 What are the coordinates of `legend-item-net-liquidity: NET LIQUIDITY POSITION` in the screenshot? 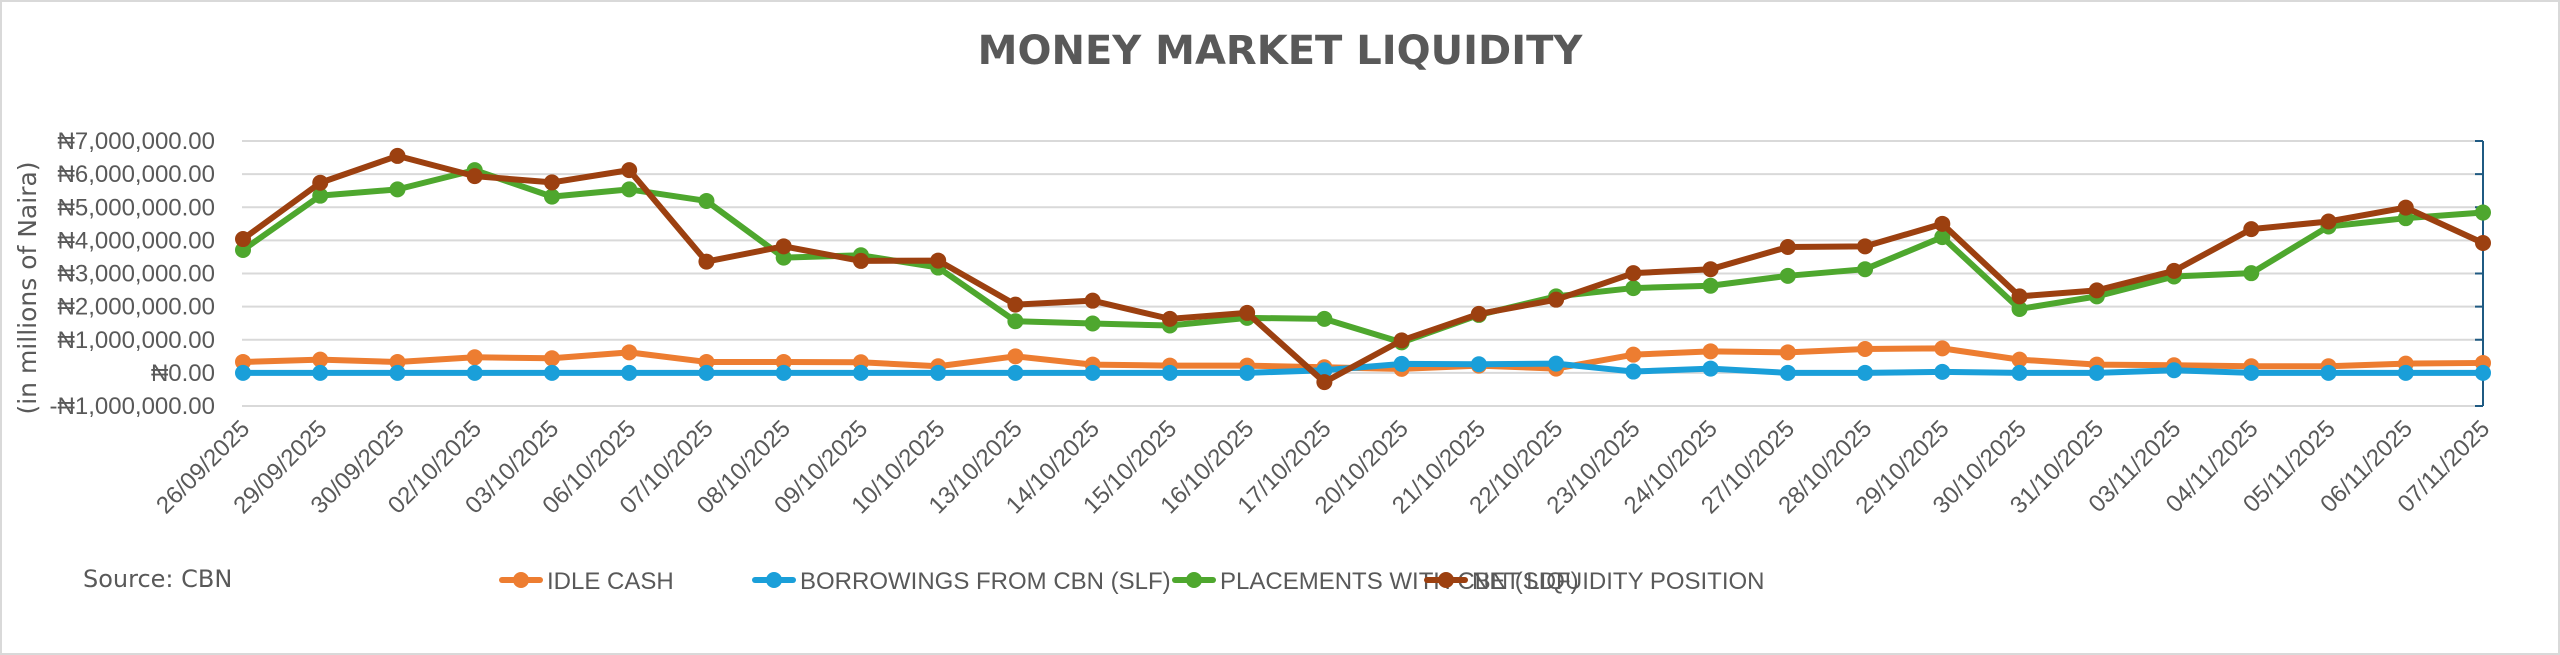 It's located at (1594, 581).